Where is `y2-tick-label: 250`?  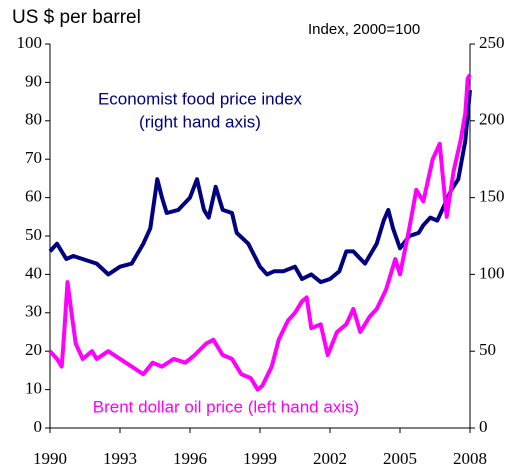
y2-tick-label: 250 is located at coordinates (492, 42).